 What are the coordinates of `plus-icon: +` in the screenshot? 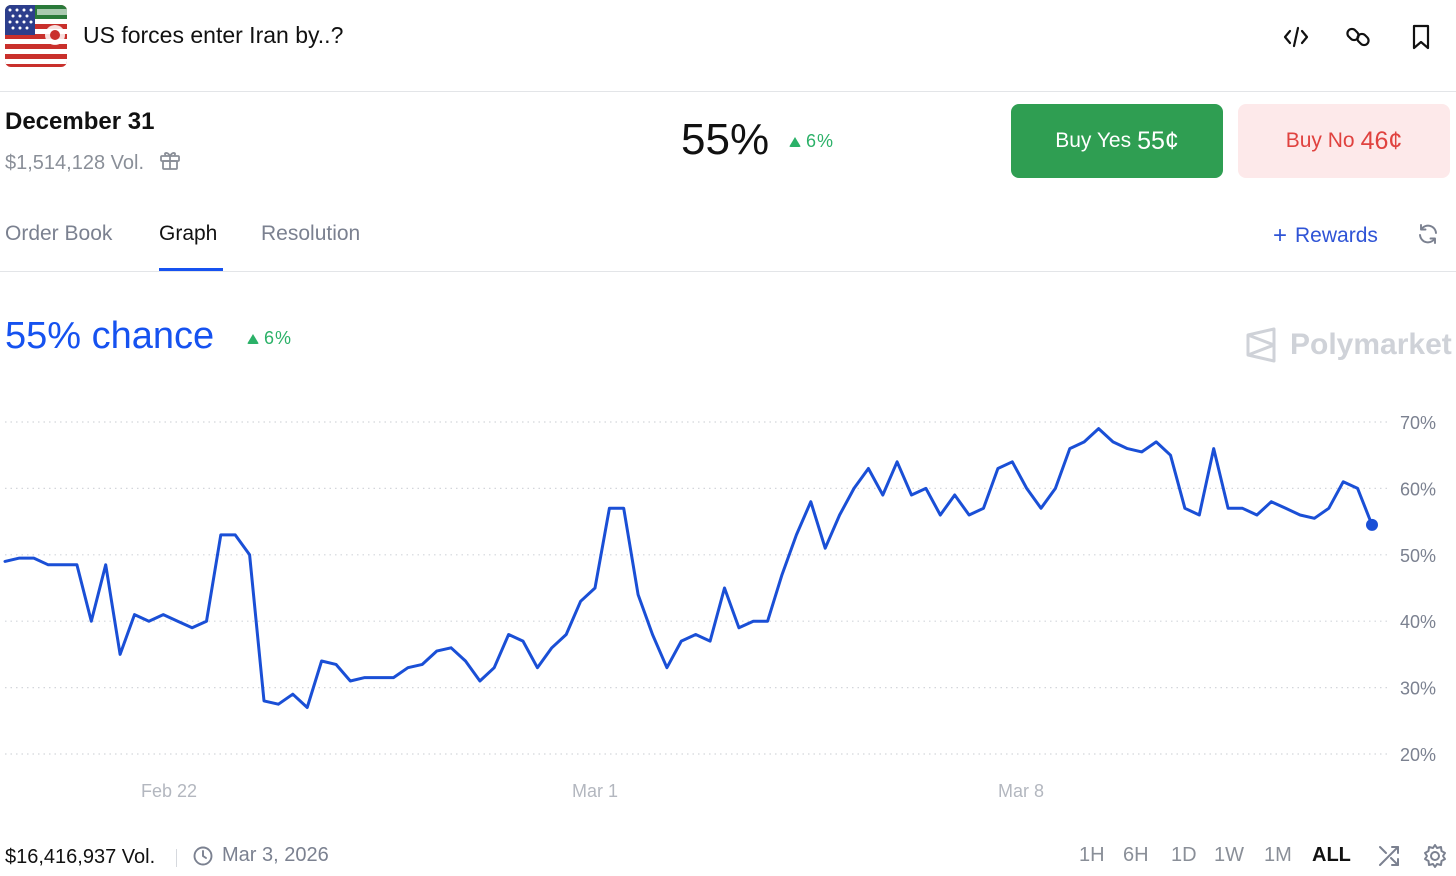 It's located at (1280, 235).